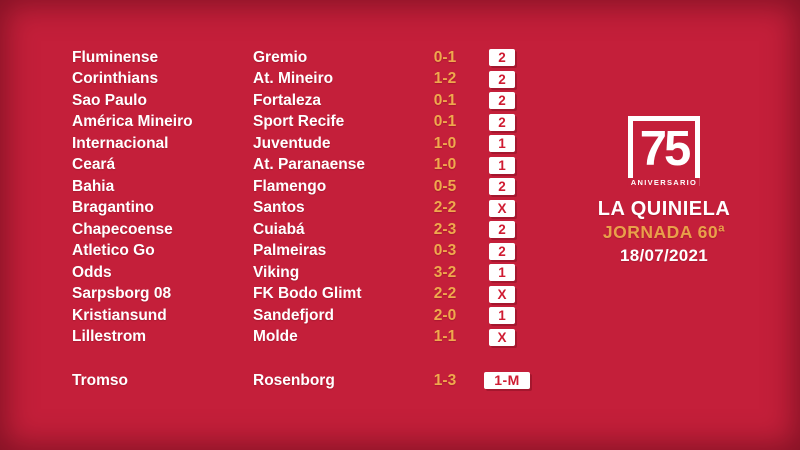 The height and width of the screenshot is (450, 800). Describe the element at coordinates (665, 149) in the screenshot. I see `logo-number: 75` at that location.